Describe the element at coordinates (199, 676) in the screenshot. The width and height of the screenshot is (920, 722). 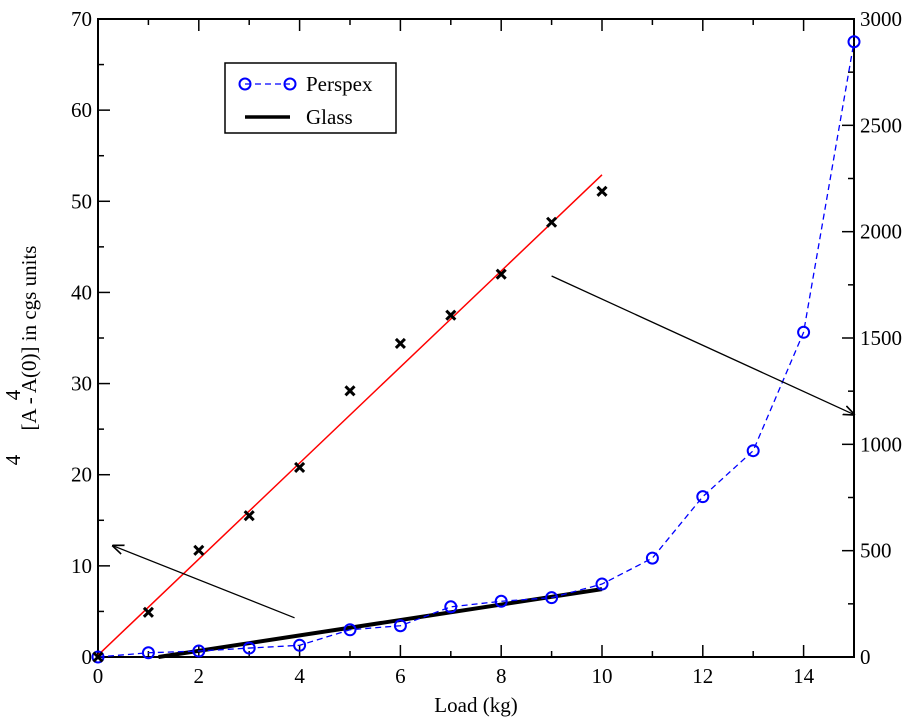
I see `x-tick-label: 2` at that location.